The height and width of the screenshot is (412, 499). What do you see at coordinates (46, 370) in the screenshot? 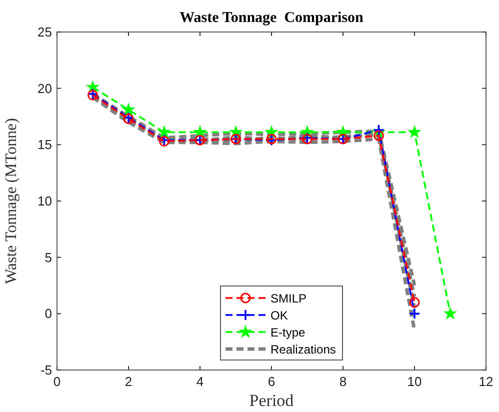
I see `y-tick-label: -5` at bounding box center [46, 370].